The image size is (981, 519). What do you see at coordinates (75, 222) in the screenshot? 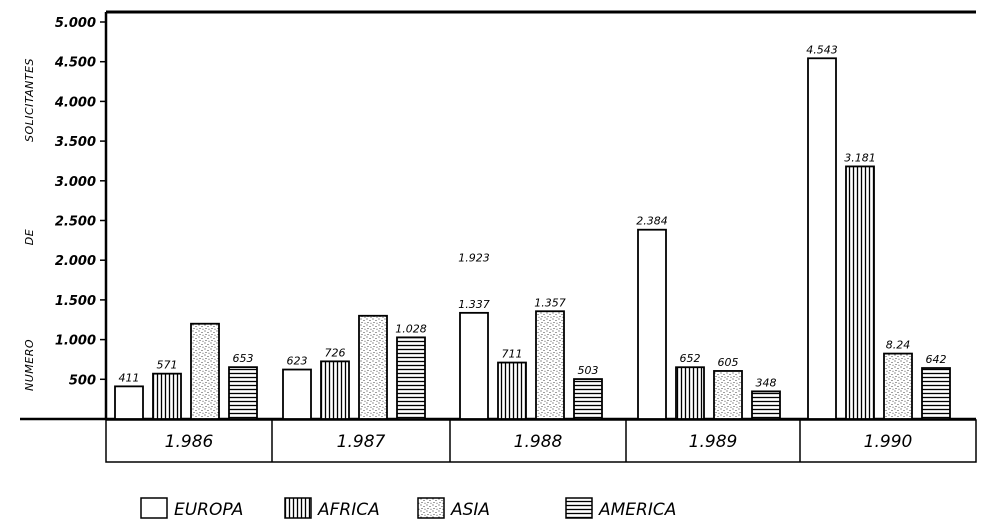
I see `y-tick-label: 2.500` at bounding box center [75, 222].